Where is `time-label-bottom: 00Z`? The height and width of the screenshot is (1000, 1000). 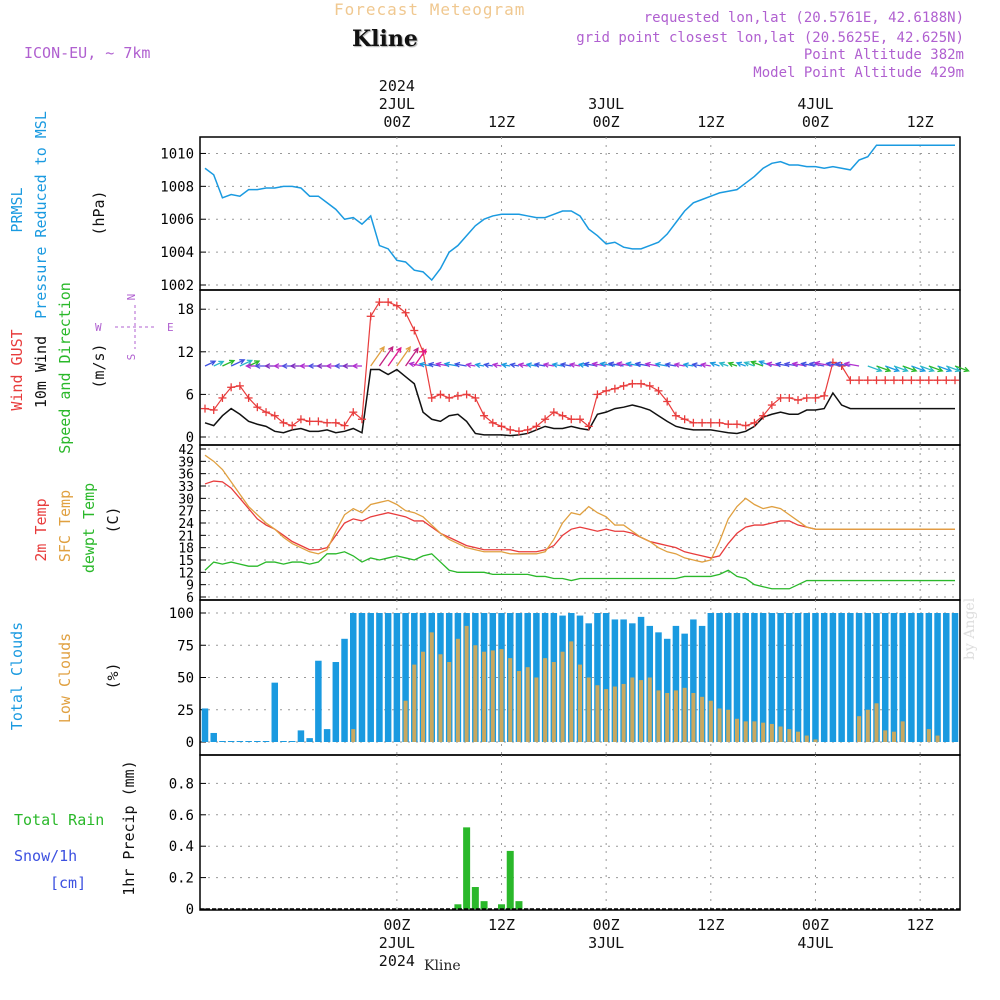 time-label-bottom: 00Z is located at coordinates (396, 925).